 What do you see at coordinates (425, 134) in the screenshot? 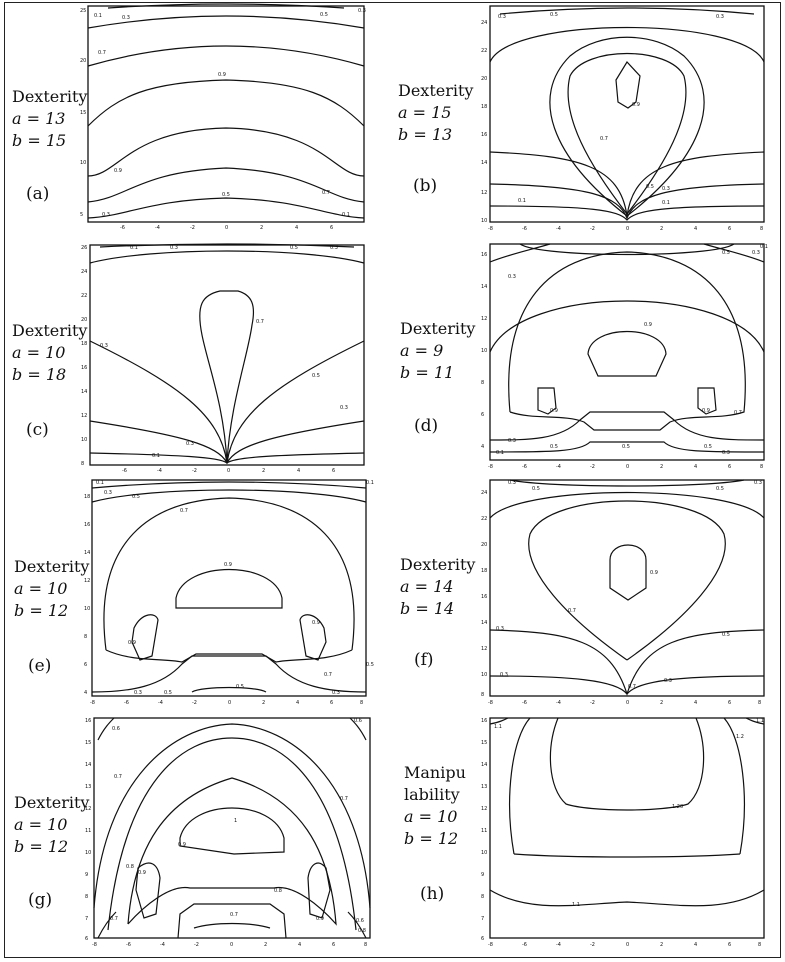
I see `param-b: b = 13` at bounding box center [425, 134].